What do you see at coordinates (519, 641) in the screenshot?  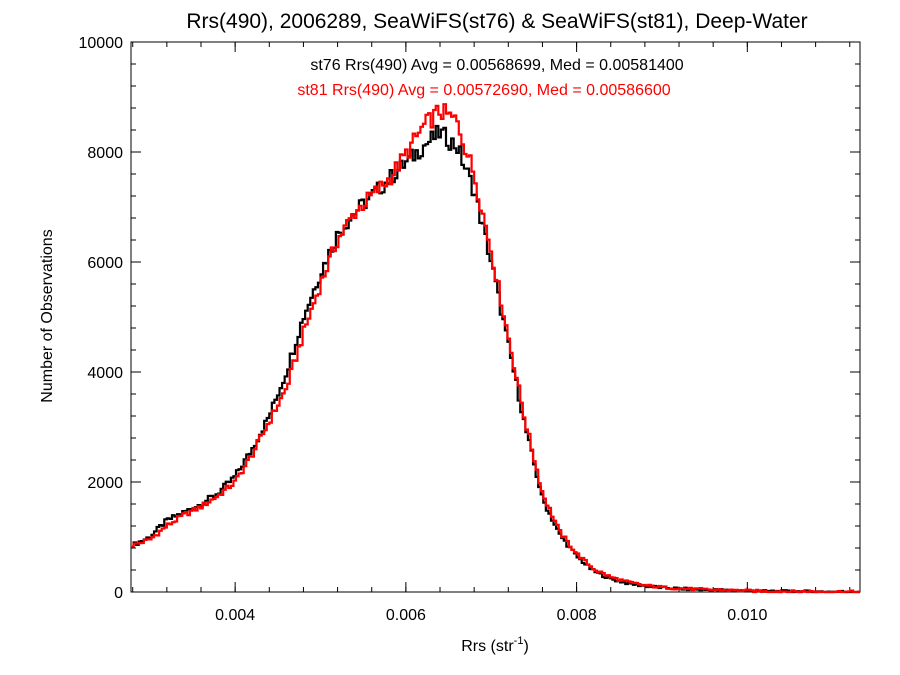 I see `x-axis-label-superscript: -1` at bounding box center [519, 641].